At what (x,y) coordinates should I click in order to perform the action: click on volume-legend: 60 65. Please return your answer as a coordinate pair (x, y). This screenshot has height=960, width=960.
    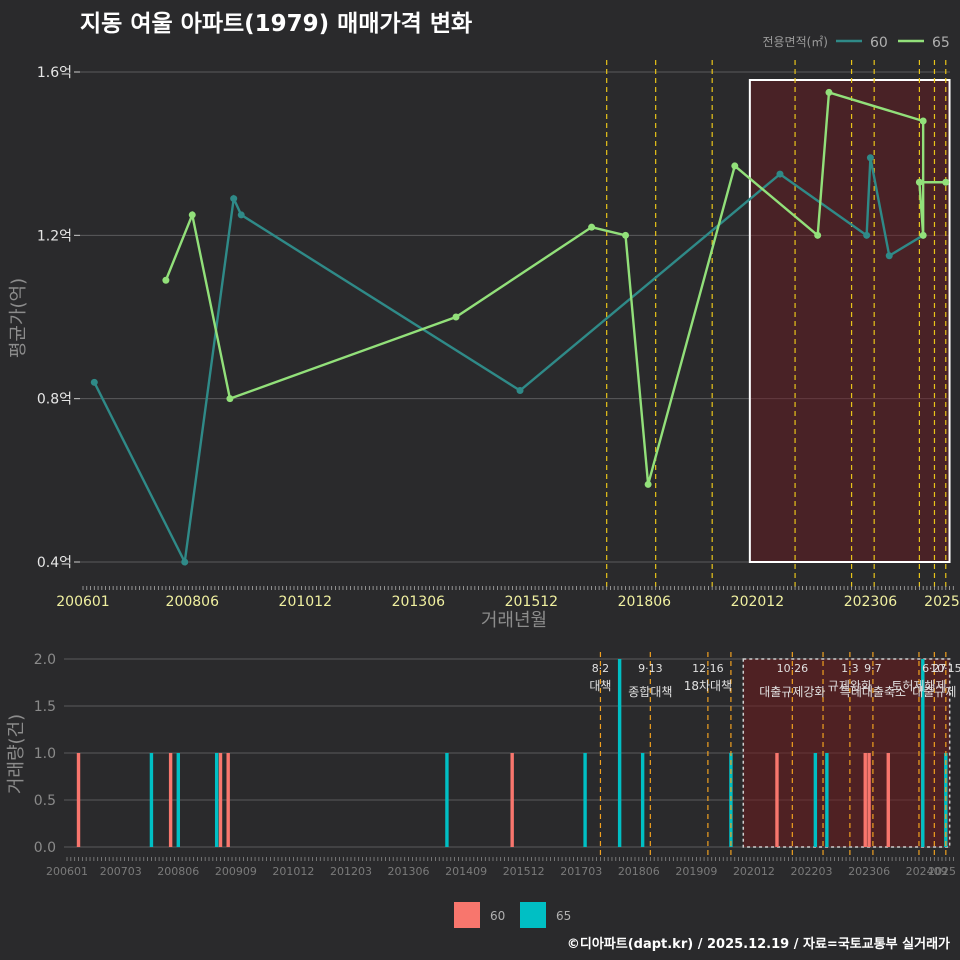
    Looking at the image, I should click on (512, 915).